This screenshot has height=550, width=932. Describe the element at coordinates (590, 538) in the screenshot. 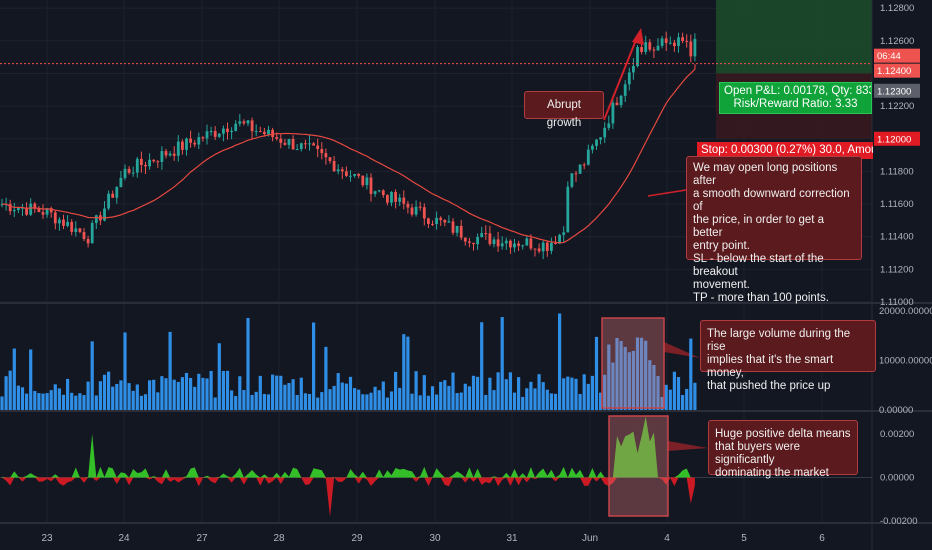

I see `time-tick-label: Jun` at that location.